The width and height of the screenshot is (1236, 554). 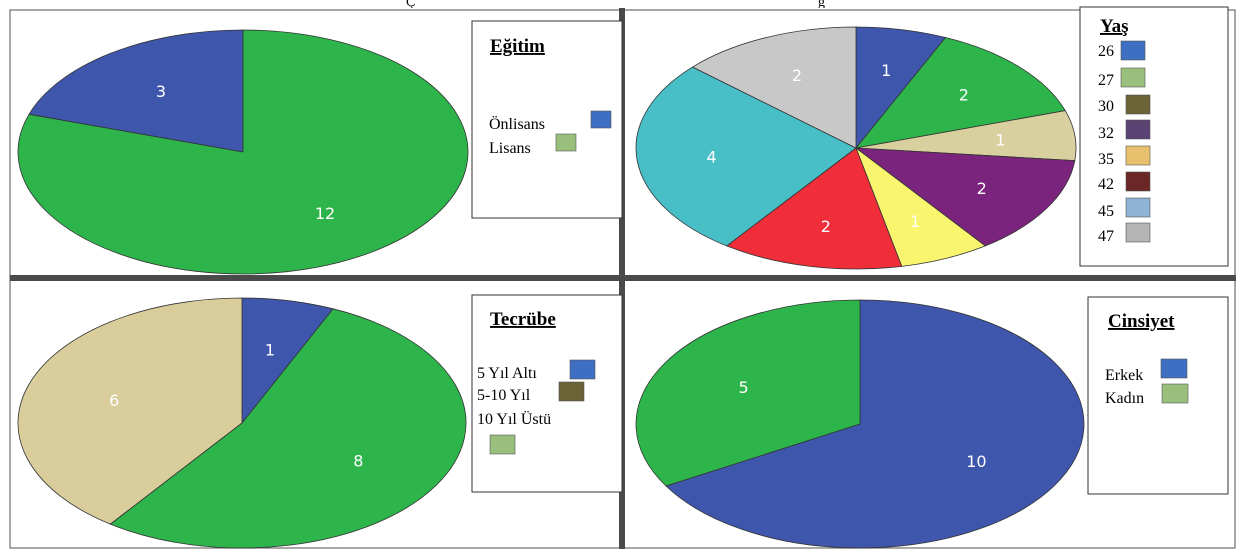 I want to click on caption-fragment-right: g, so click(x=821, y=4).